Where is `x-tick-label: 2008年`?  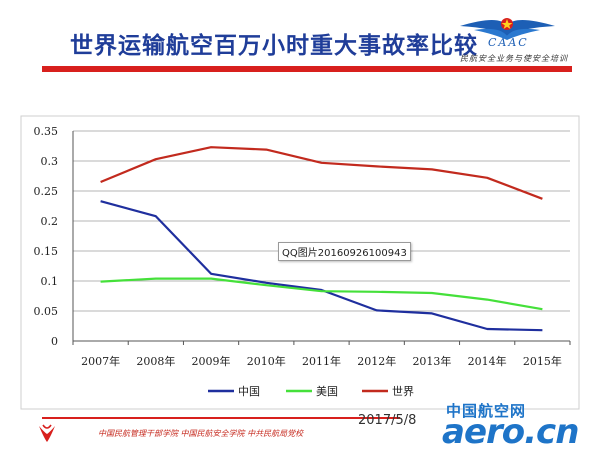 x-tick-label: 2008年 is located at coordinates (155, 361).